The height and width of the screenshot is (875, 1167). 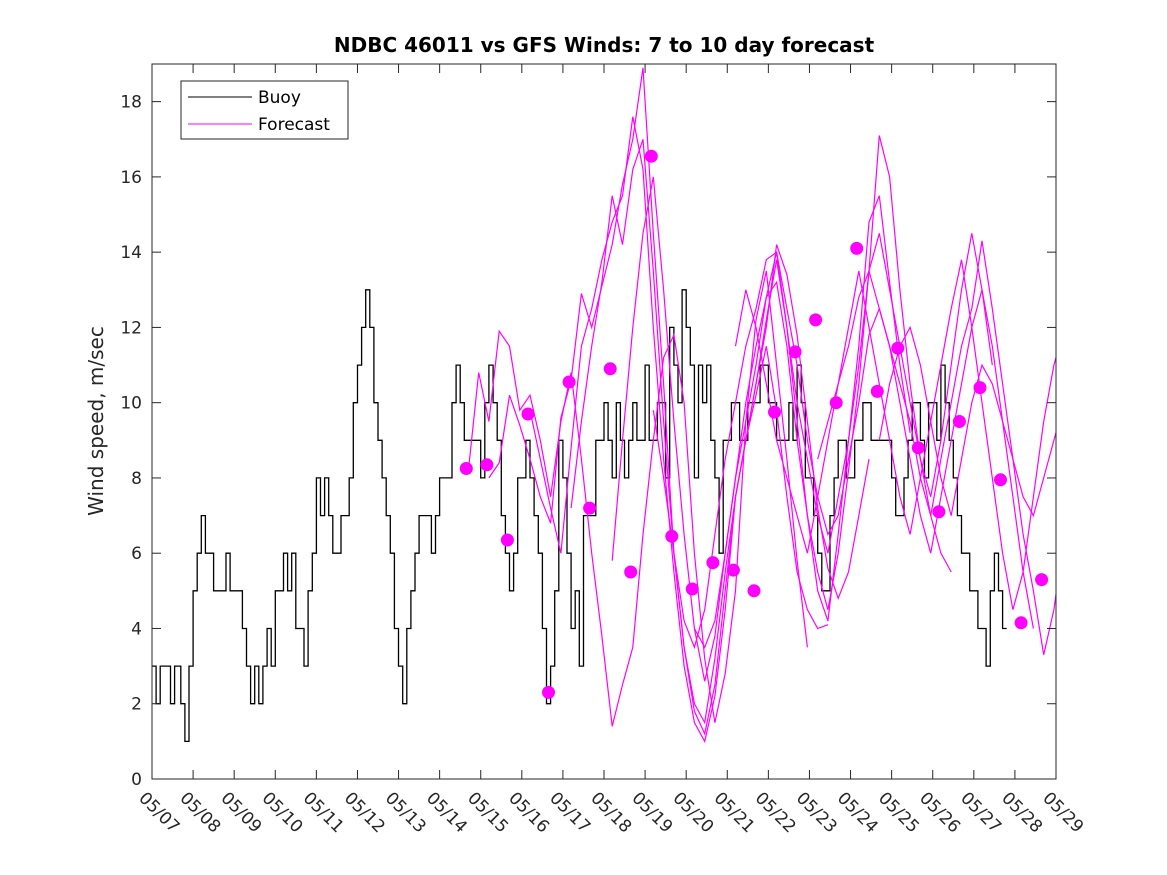 What do you see at coordinates (131, 103) in the screenshot?
I see `y-tick-label: 18` at bounding box center [131, 103].